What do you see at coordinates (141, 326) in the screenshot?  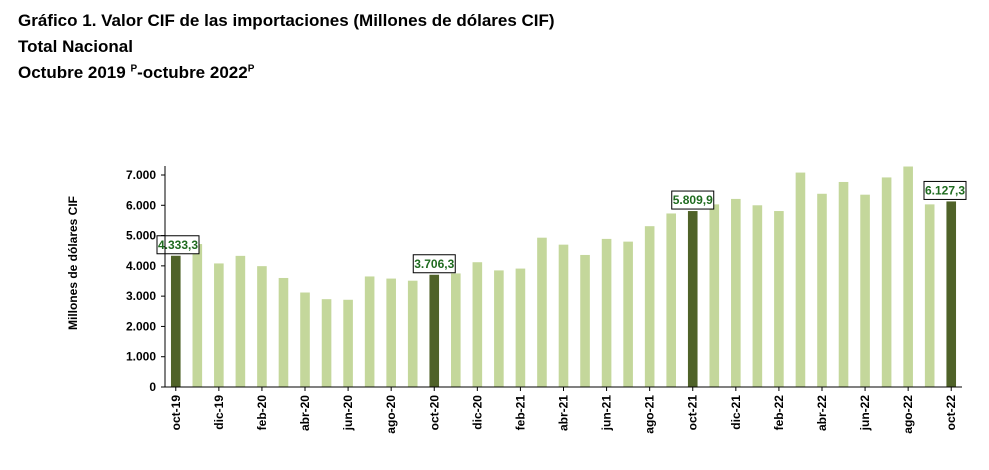 I see `y-tick-label: 2.000` at bounding box center [141, 326].